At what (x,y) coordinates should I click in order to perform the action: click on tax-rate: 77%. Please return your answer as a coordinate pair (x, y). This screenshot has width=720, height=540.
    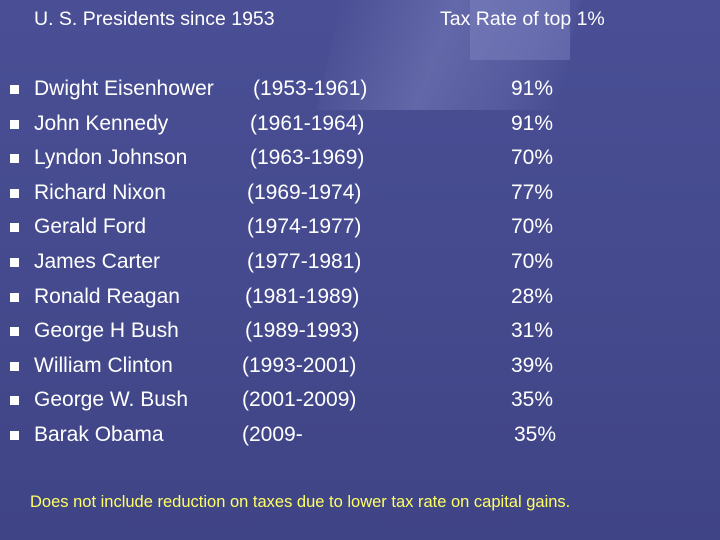
    Looking at the image, I should click on (532, 192).